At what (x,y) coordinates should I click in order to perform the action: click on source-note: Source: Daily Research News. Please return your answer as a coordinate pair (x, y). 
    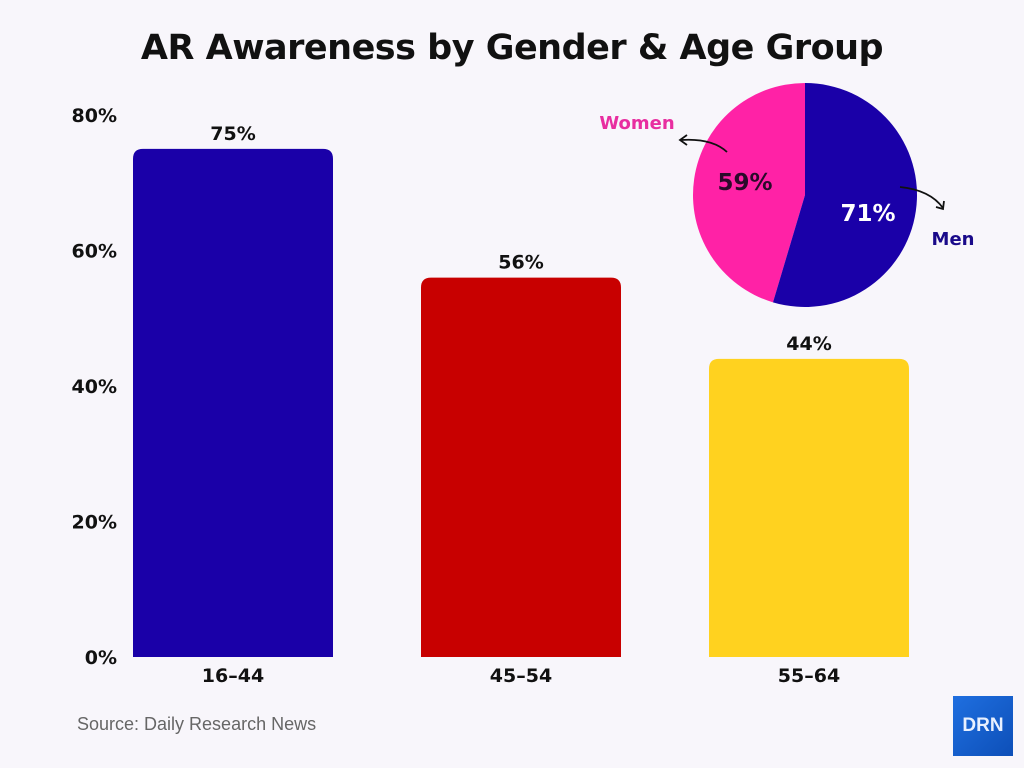
    Looking at the image, I should click on (197, 724).